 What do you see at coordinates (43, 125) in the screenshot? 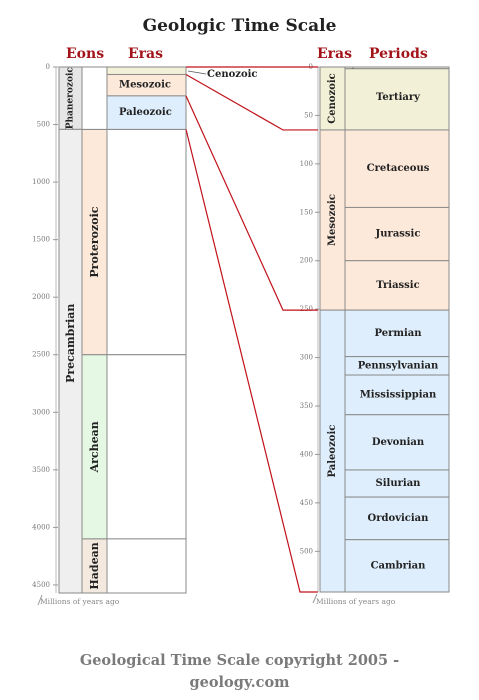
I see `left-tick-label-500: 500` at bounding box center [43, 125].